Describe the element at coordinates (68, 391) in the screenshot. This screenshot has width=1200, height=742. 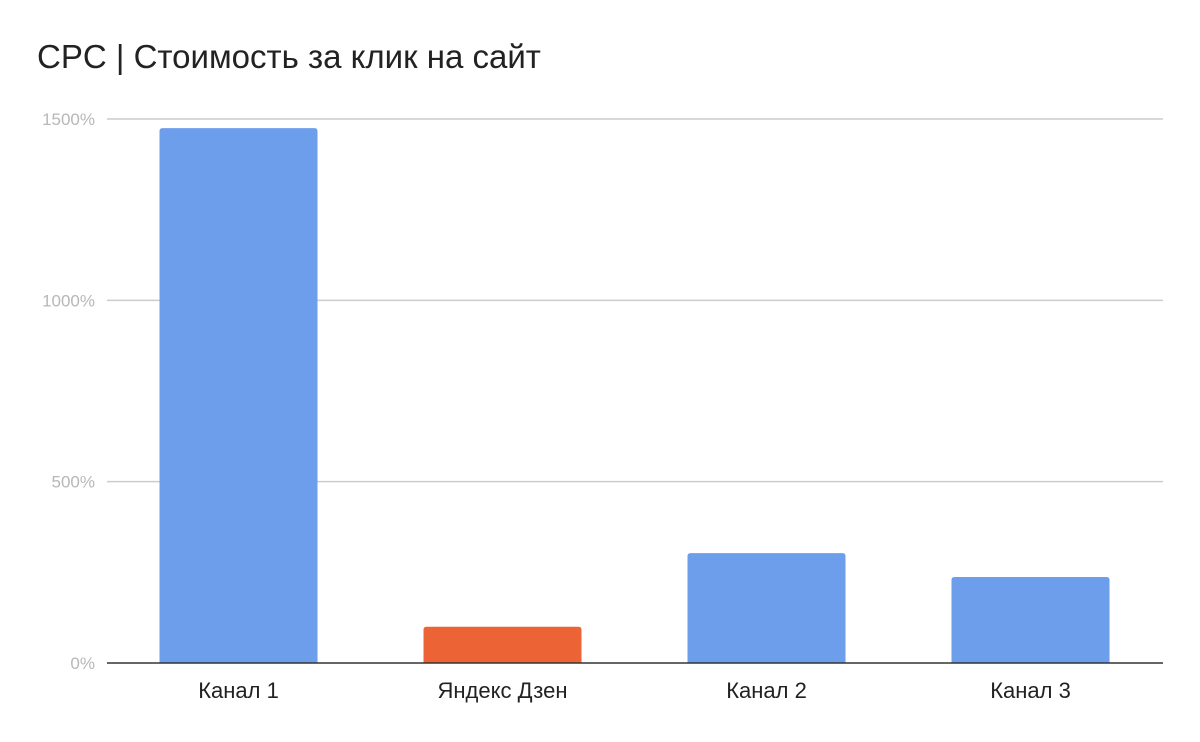
I see `y-axis-tick-labels: 0% 500% 1000% 1500%` at that location.